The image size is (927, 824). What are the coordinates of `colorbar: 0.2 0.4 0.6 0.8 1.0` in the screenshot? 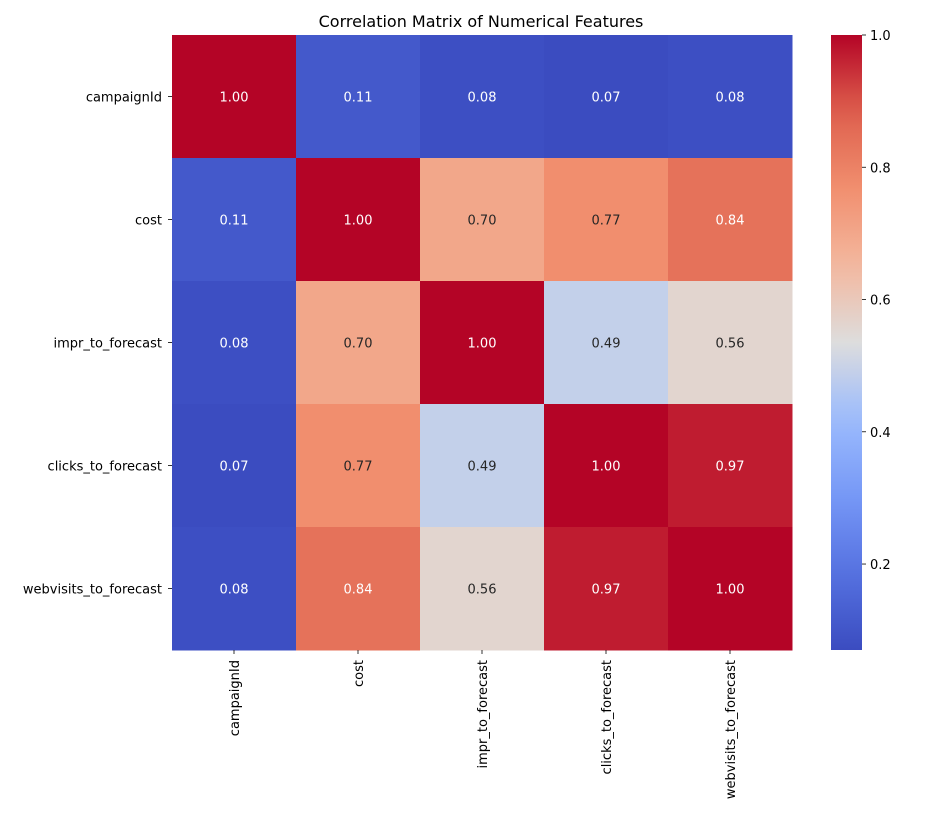 It's located at (861, 339).